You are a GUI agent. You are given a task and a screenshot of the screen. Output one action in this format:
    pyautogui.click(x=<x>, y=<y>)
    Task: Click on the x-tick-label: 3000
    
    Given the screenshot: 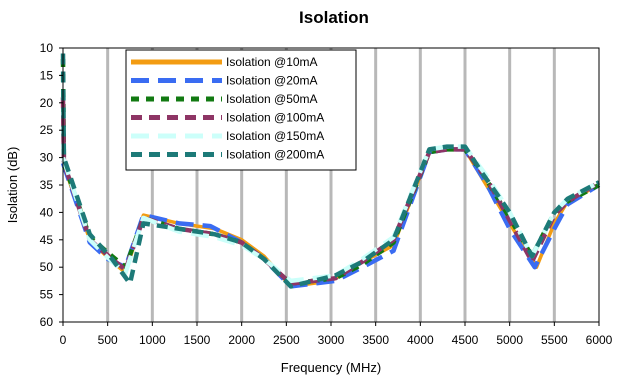 What is the action you would take?
    pyautogui.click(x=331, y=340)
    